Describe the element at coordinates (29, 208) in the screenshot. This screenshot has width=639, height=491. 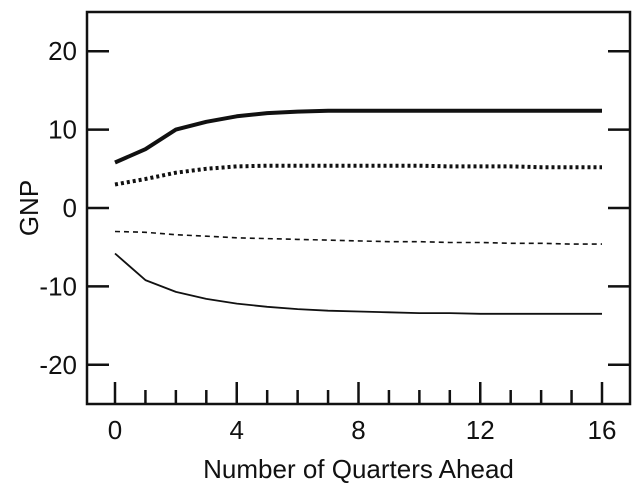
I see `y-axis-title: GNP` at that location.